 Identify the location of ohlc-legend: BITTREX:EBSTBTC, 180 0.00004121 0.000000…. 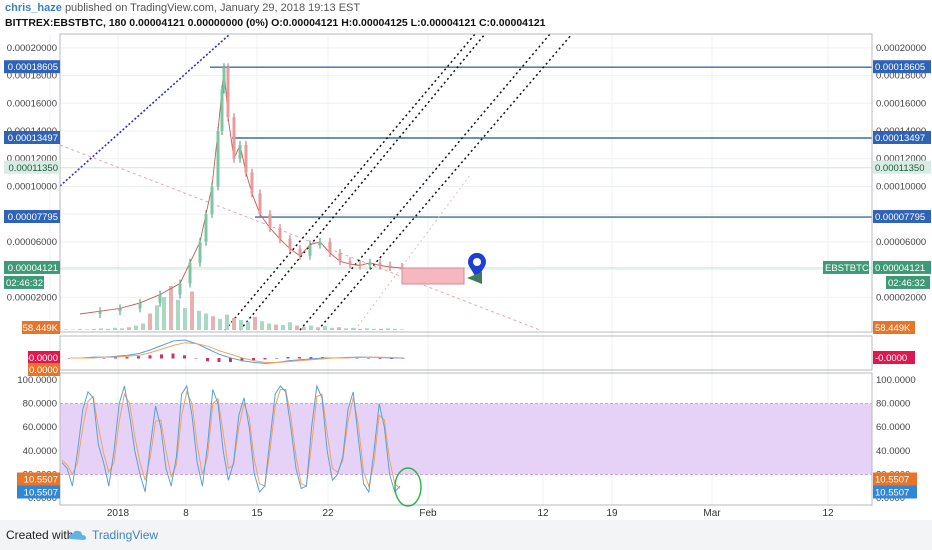
(275, 23).